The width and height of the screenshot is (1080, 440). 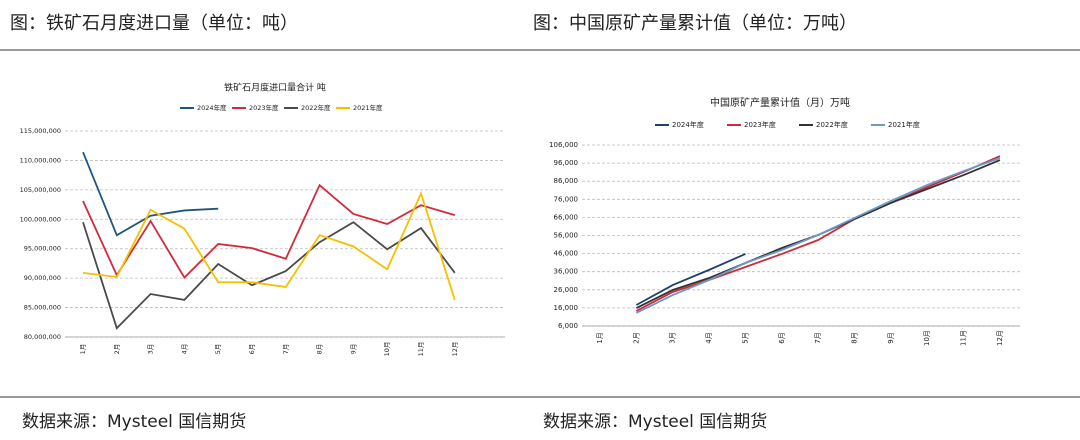 I want to click on y-tick-label: 86,000, so click(x=566, y=181).